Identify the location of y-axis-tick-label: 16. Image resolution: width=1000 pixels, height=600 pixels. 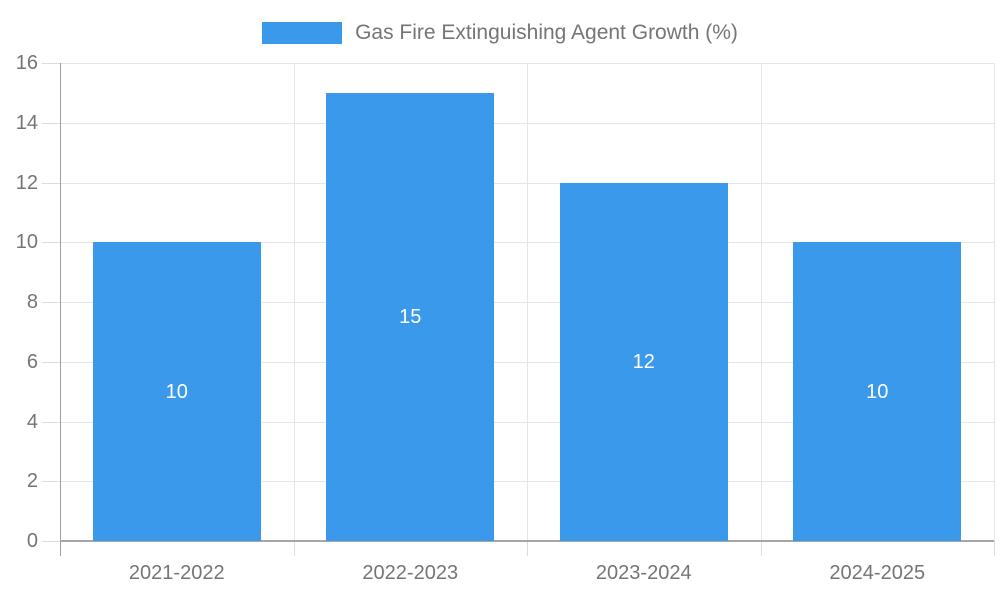
(26, 63).